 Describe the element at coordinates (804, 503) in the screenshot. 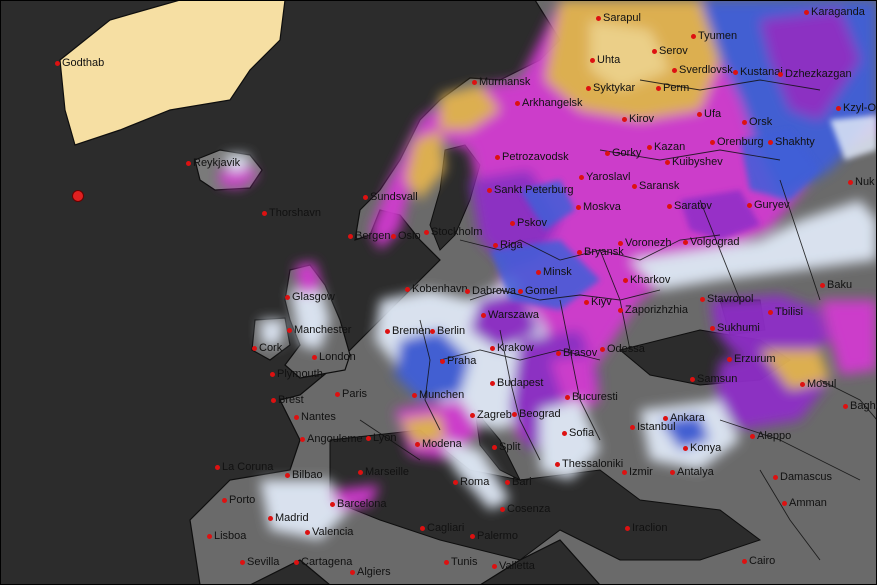

I see `city-label: Amman` at that location.